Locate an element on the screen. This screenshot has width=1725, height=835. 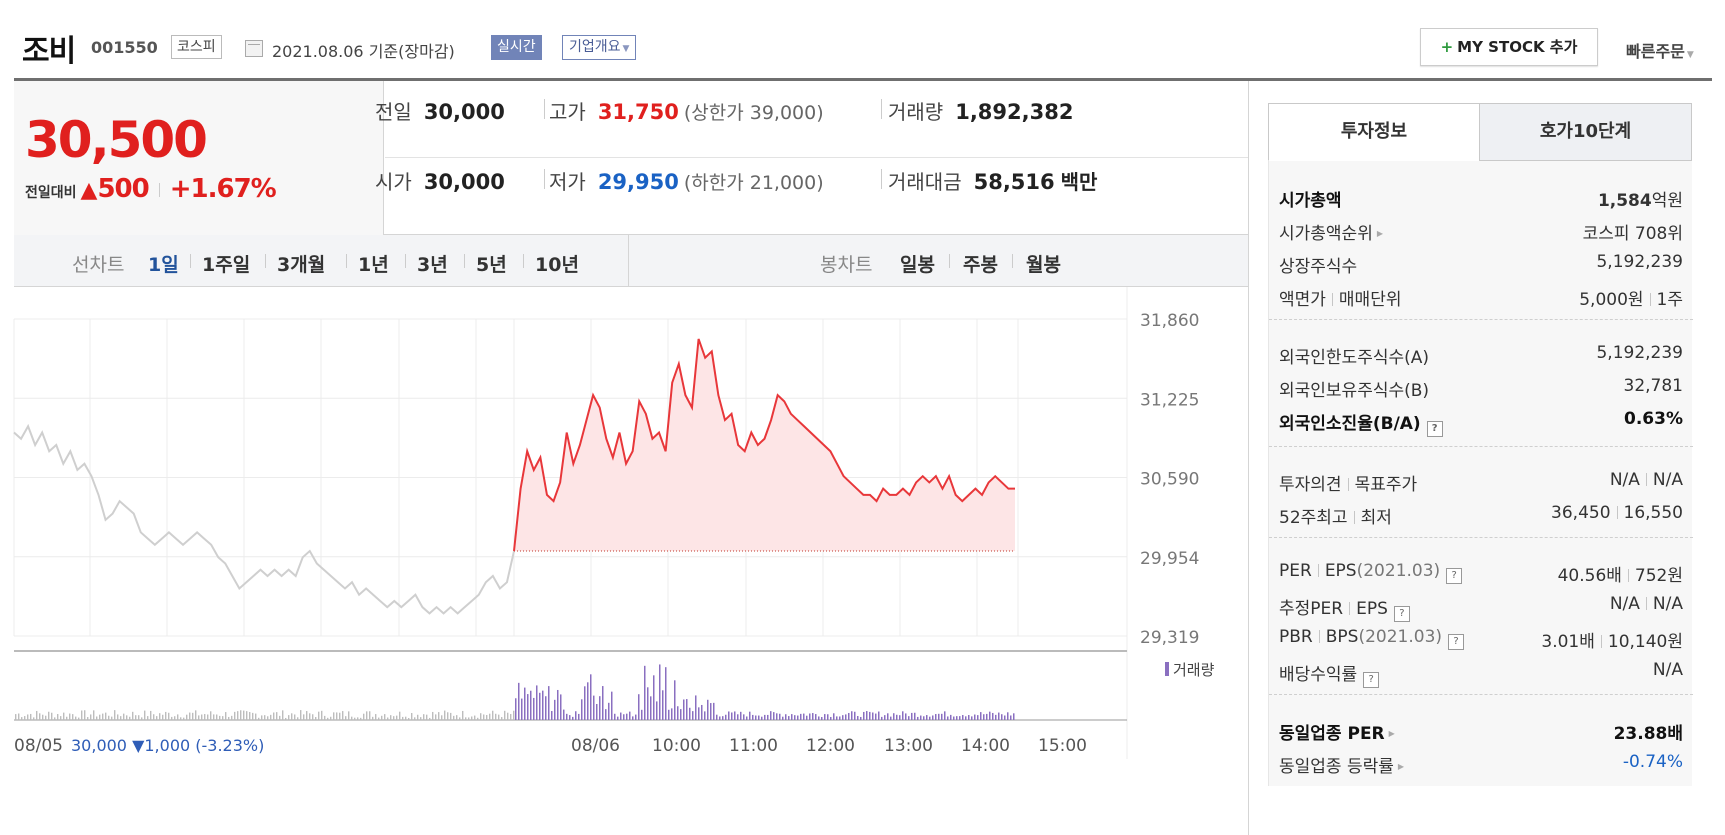
plus-icon: + is located at coordinates (1447, 47).